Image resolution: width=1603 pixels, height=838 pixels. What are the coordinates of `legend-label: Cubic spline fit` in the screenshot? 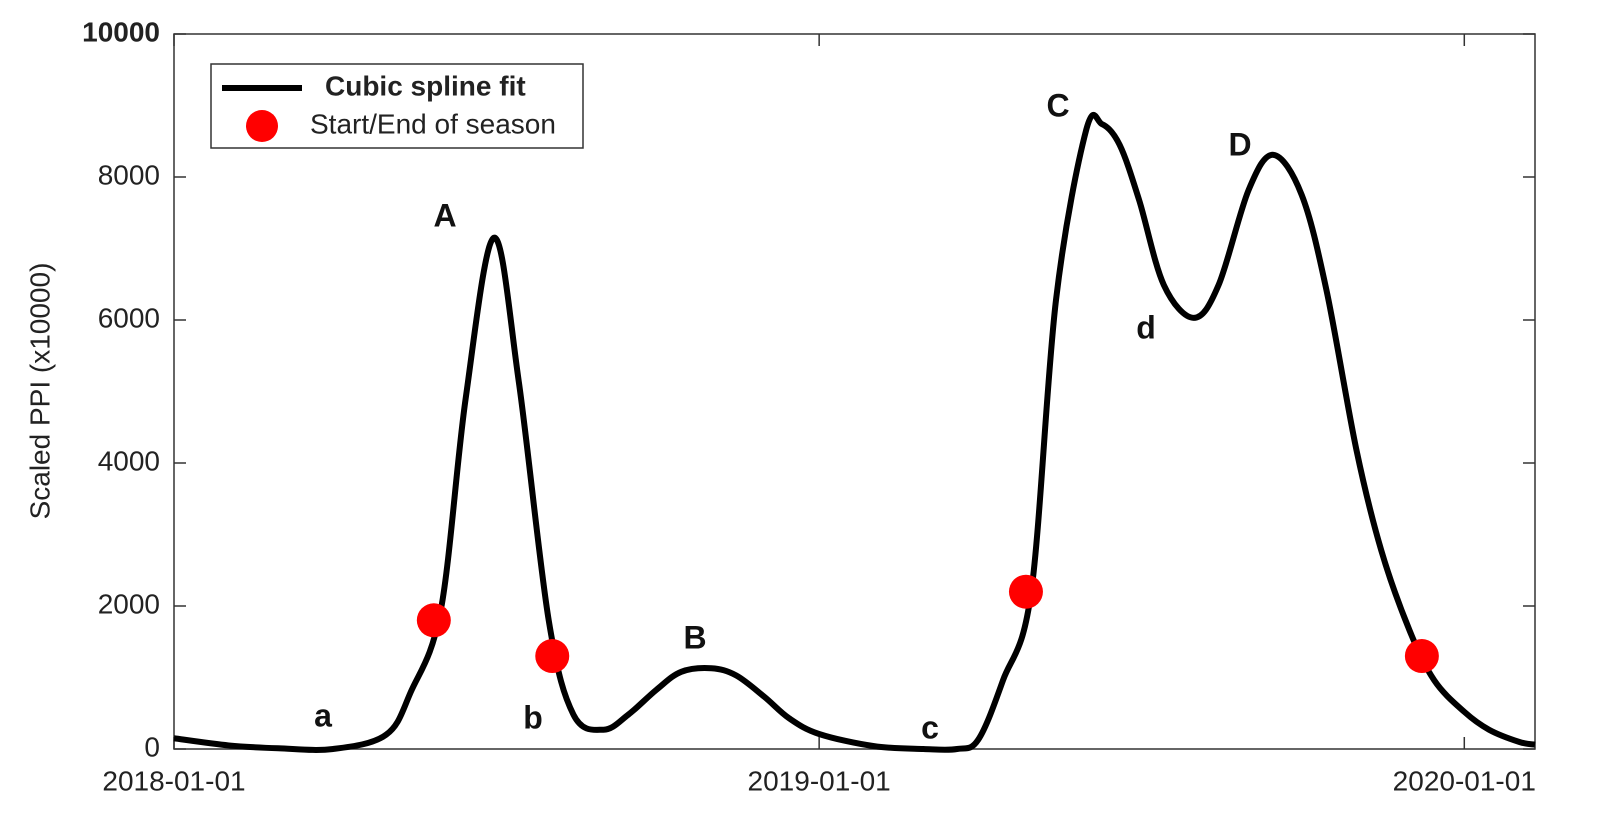 It's located at (425, 85).